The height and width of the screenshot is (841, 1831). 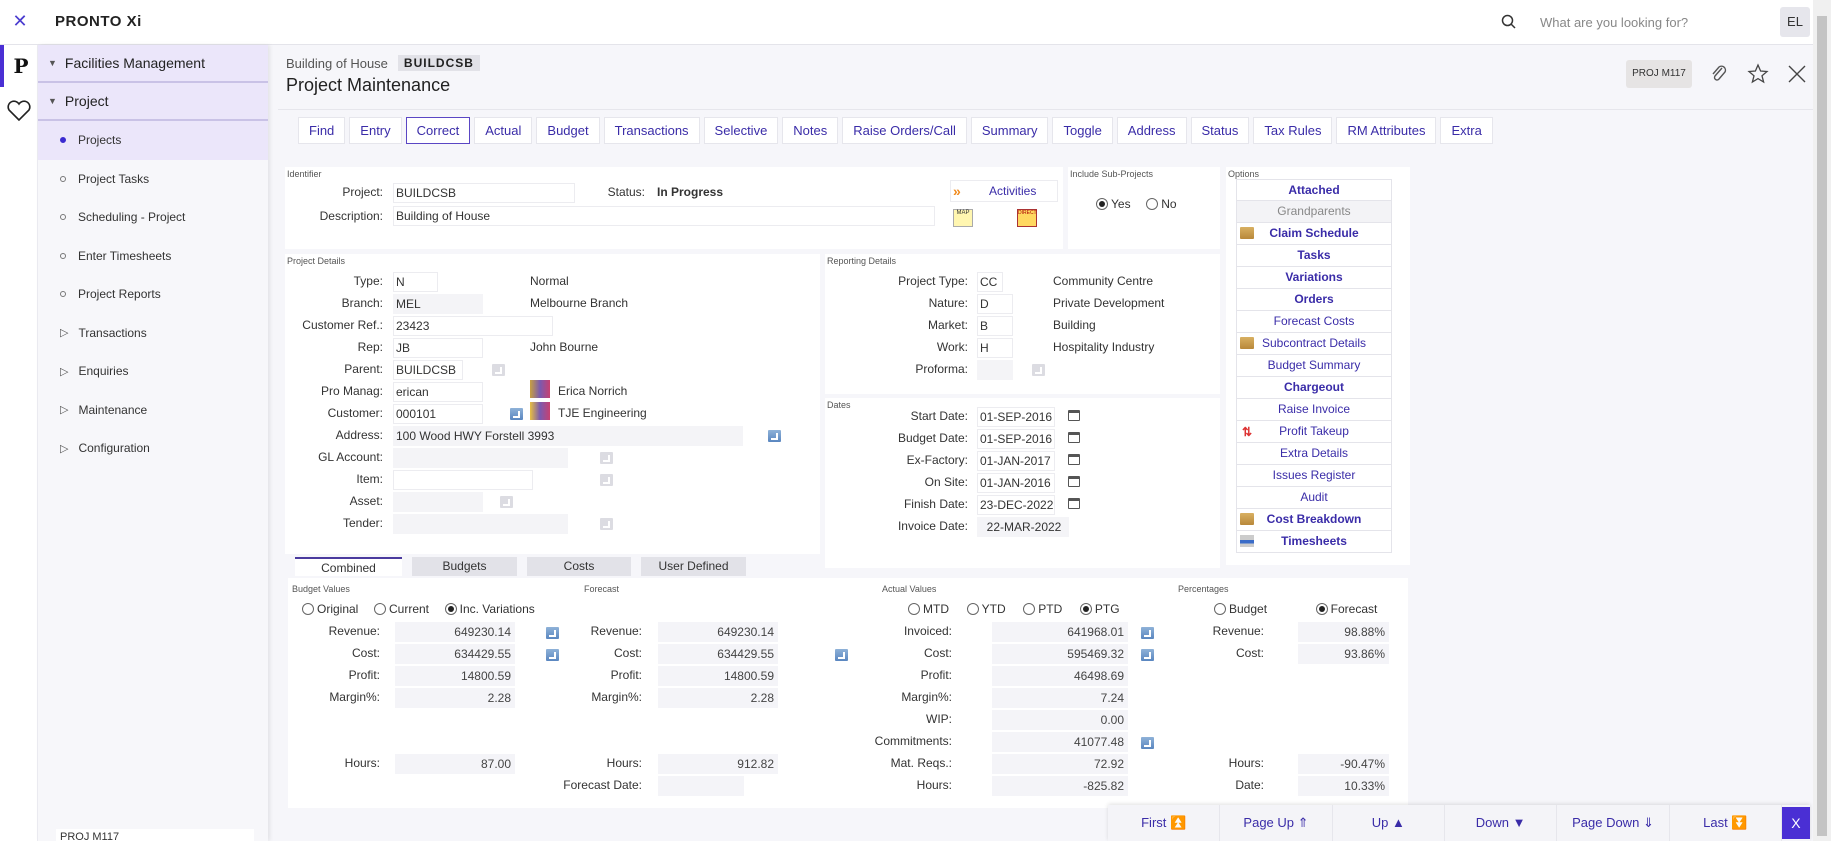 I want to click on sidebar-item-scheduling: Scheduling - Project, so click(x=153, y=217).